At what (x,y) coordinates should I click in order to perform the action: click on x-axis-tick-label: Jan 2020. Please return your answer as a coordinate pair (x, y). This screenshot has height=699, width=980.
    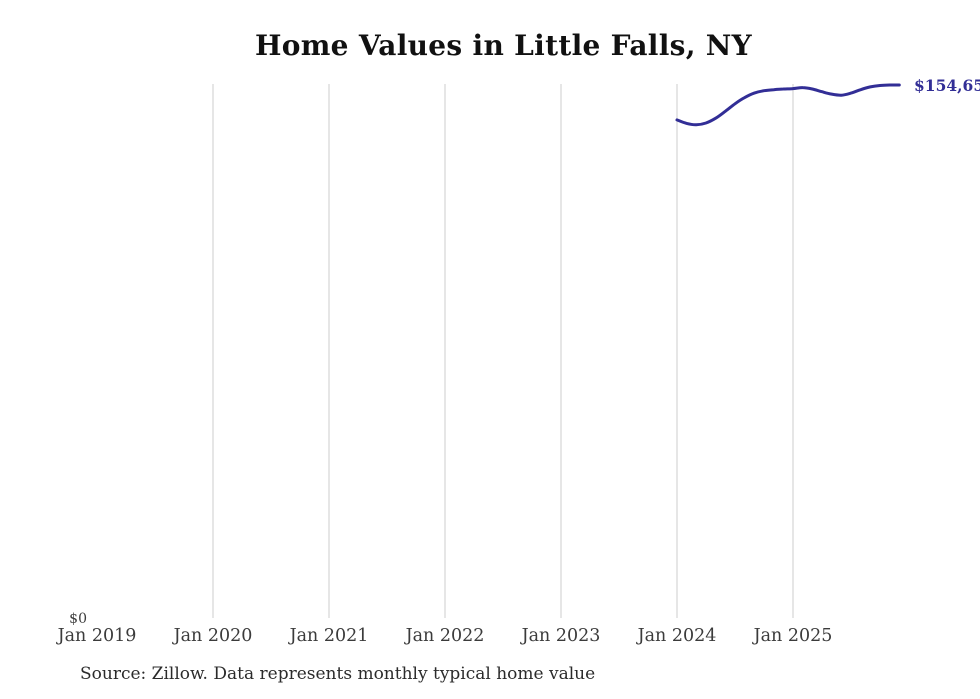
    Looking at the image, I should click on (213, 636).